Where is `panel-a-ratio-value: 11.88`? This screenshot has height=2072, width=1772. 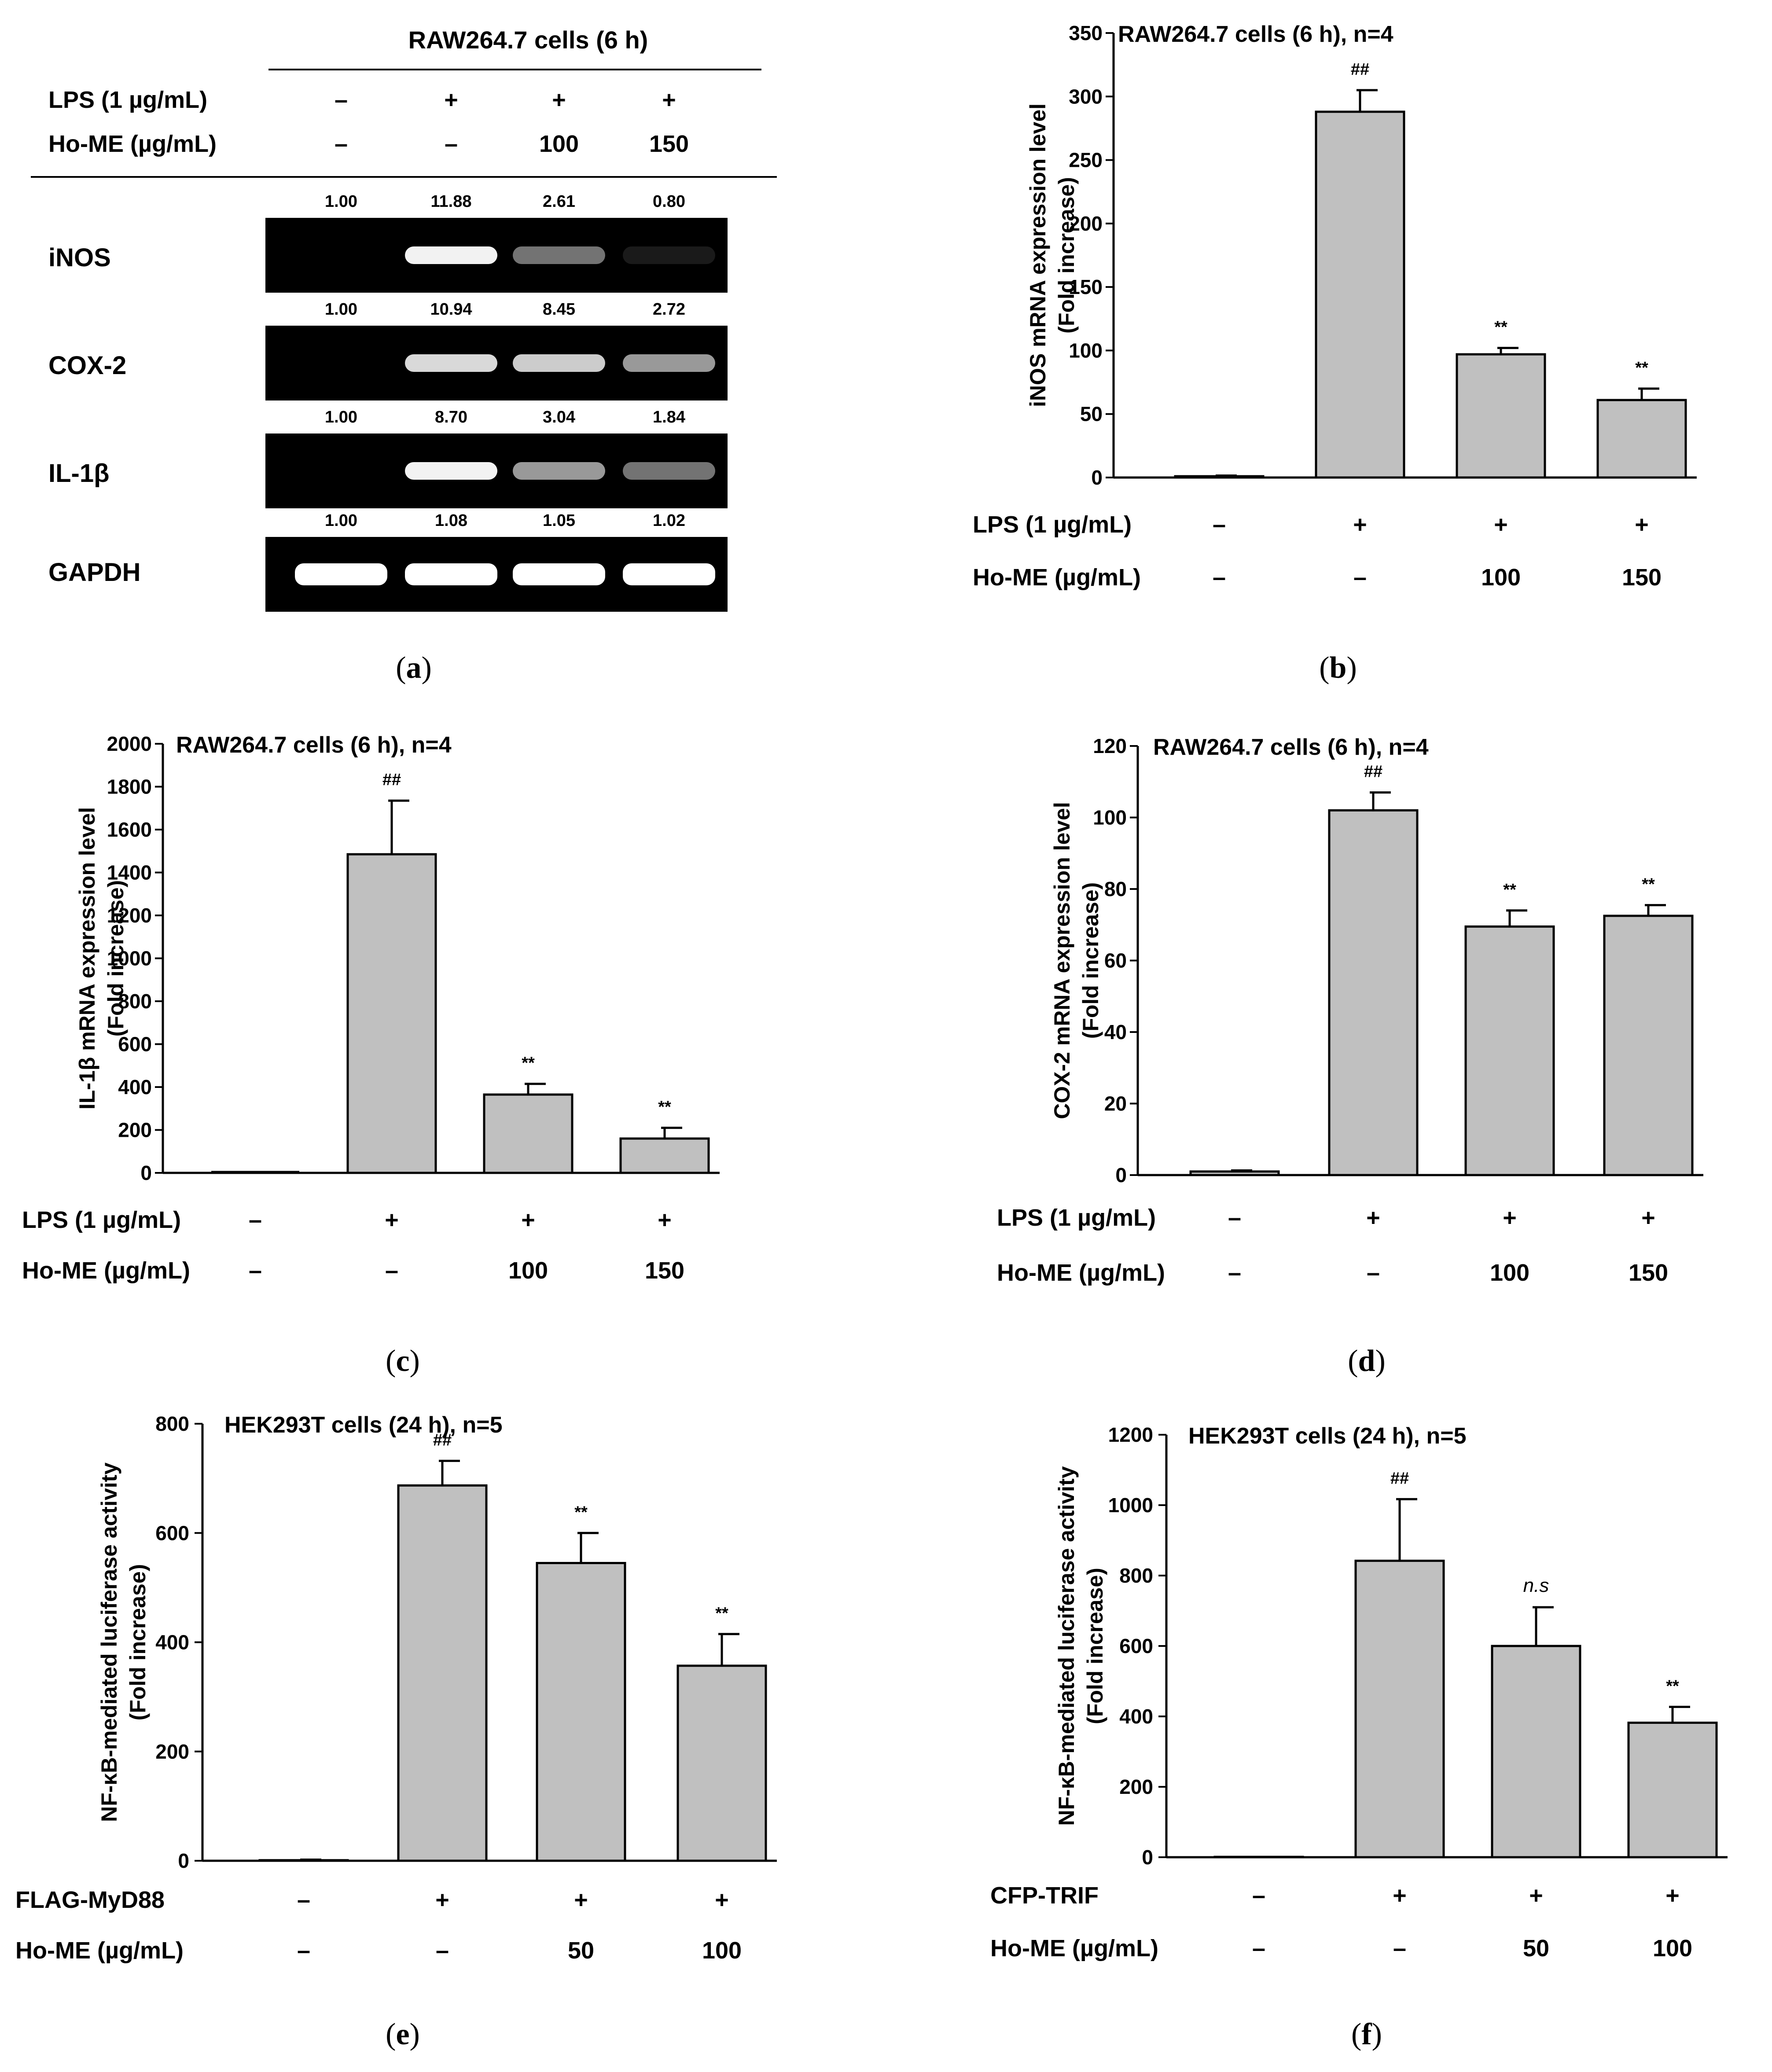
panel-a-ratio-value: 11.88 is located at coordinates (451, 201).